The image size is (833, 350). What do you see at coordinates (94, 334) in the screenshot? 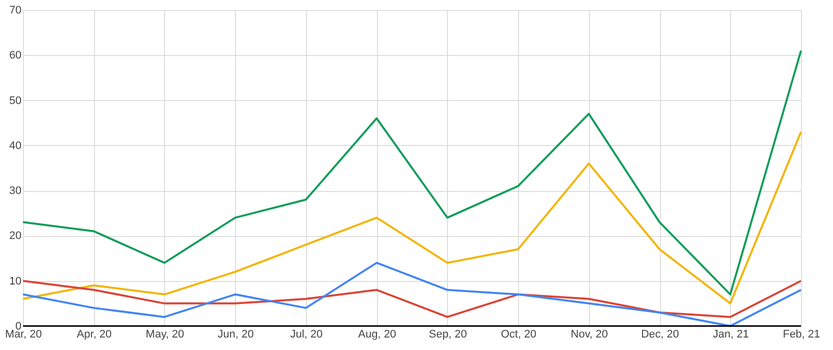
I see `x-tick-label: Apr, 20` at bounding box center [94, 334].